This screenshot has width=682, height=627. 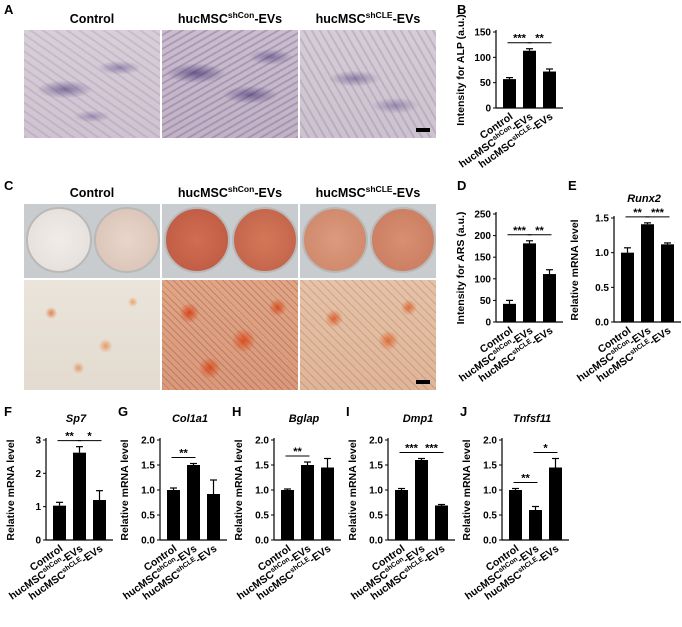 I want to click on chart-i-ytick-2: 1.0, so click(x=376, y=491).